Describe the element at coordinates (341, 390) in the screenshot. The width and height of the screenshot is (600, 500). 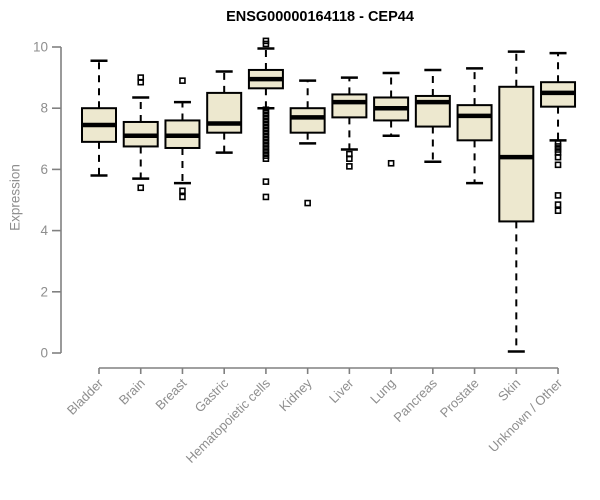
I see `category-label: Liver` at that location.